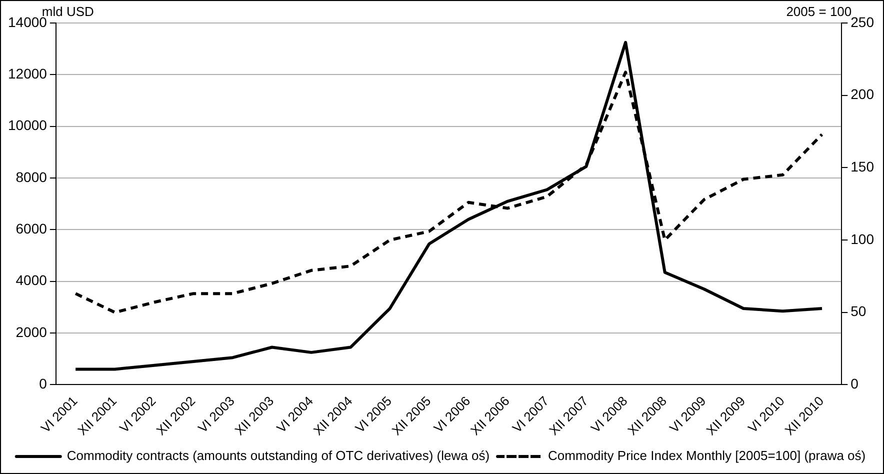  I want to click on y2-tick-label: 250, so click(862, 22).